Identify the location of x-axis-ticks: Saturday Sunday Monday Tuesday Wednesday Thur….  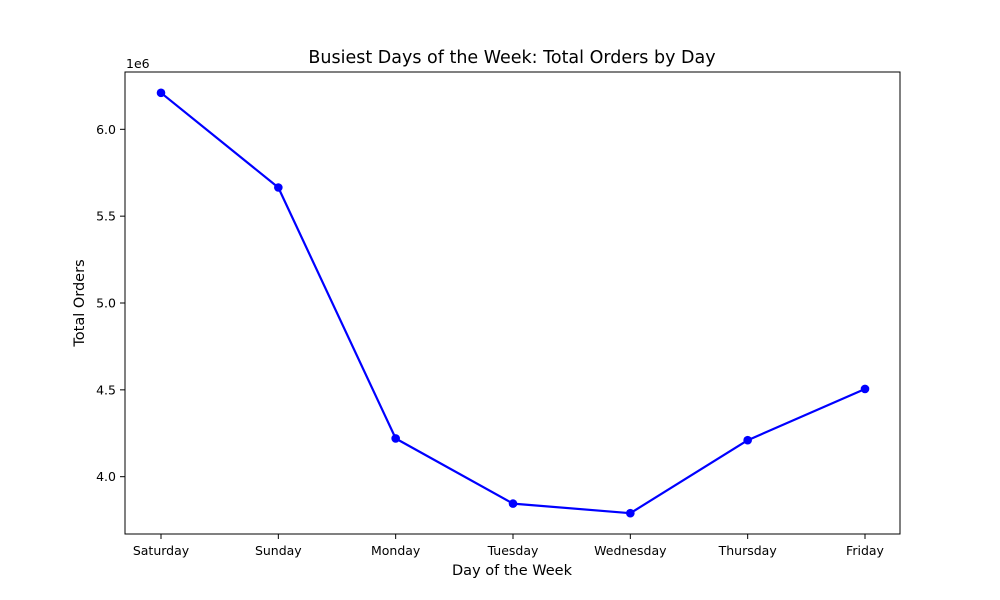
(509, 546).